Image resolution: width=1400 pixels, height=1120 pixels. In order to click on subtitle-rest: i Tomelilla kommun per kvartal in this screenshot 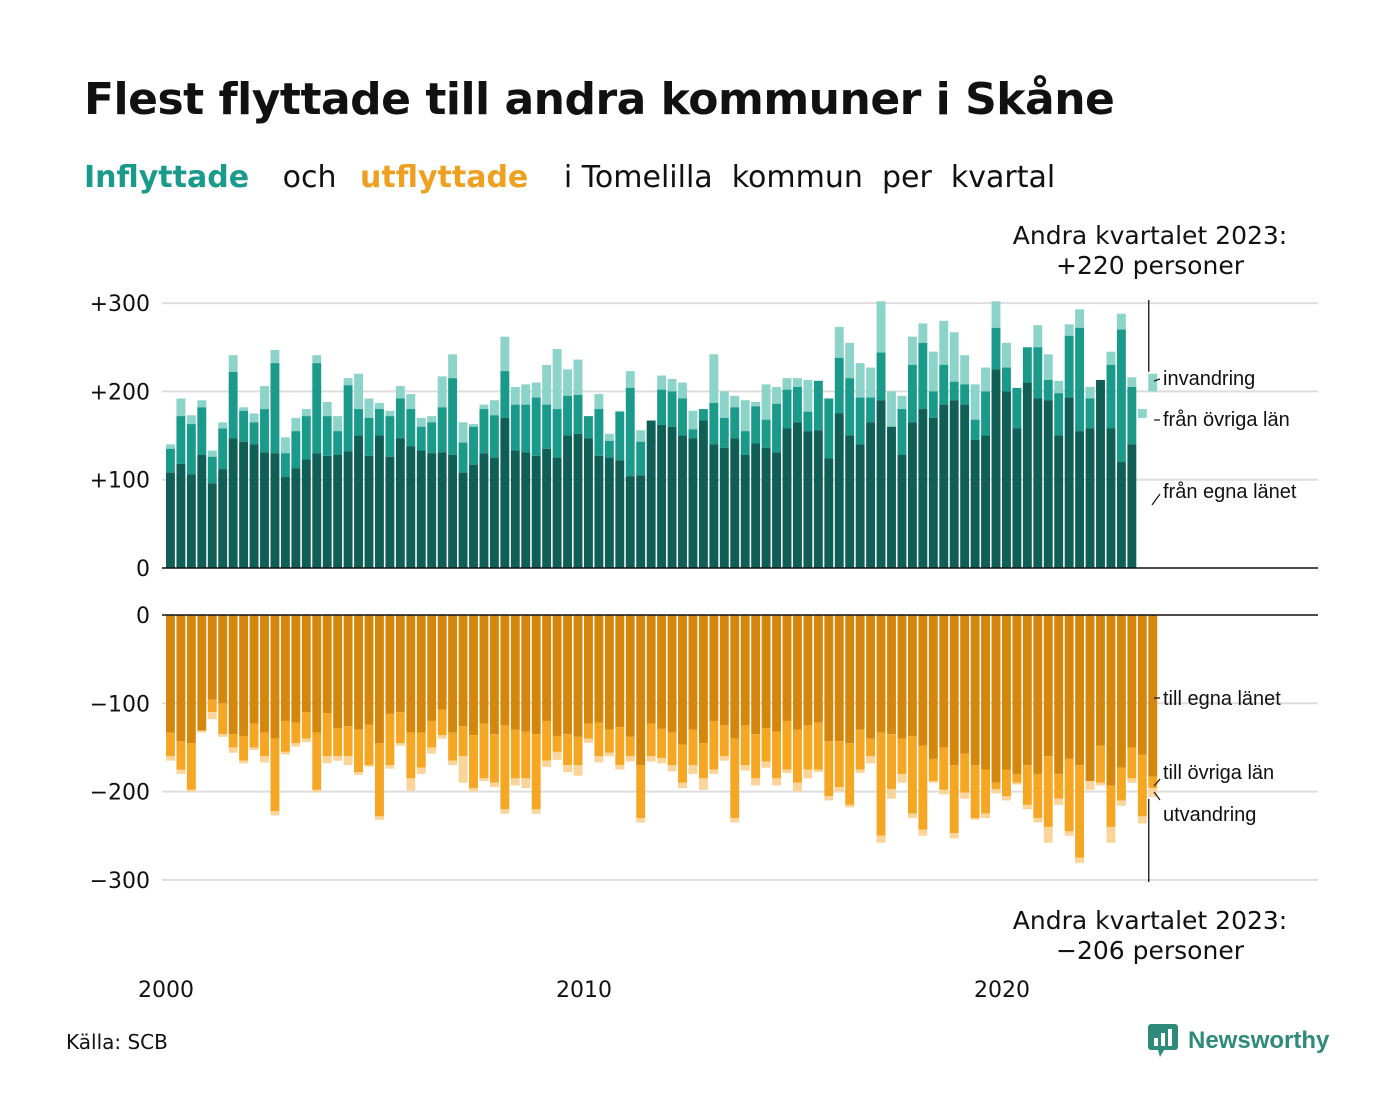, I will do `click(809, 177)`.